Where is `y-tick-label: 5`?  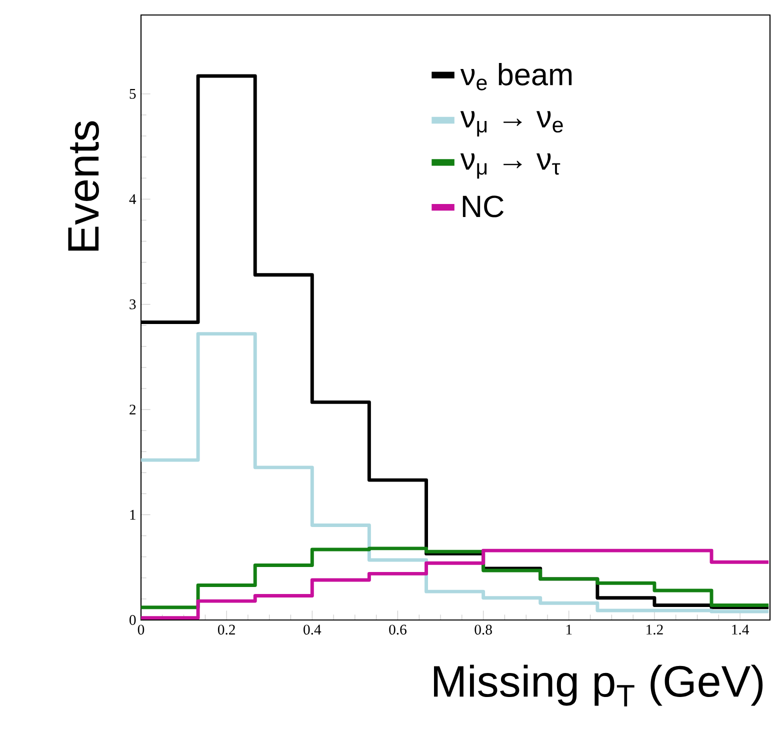
y-tick-label: 5 is located at coordinates (133, 94).